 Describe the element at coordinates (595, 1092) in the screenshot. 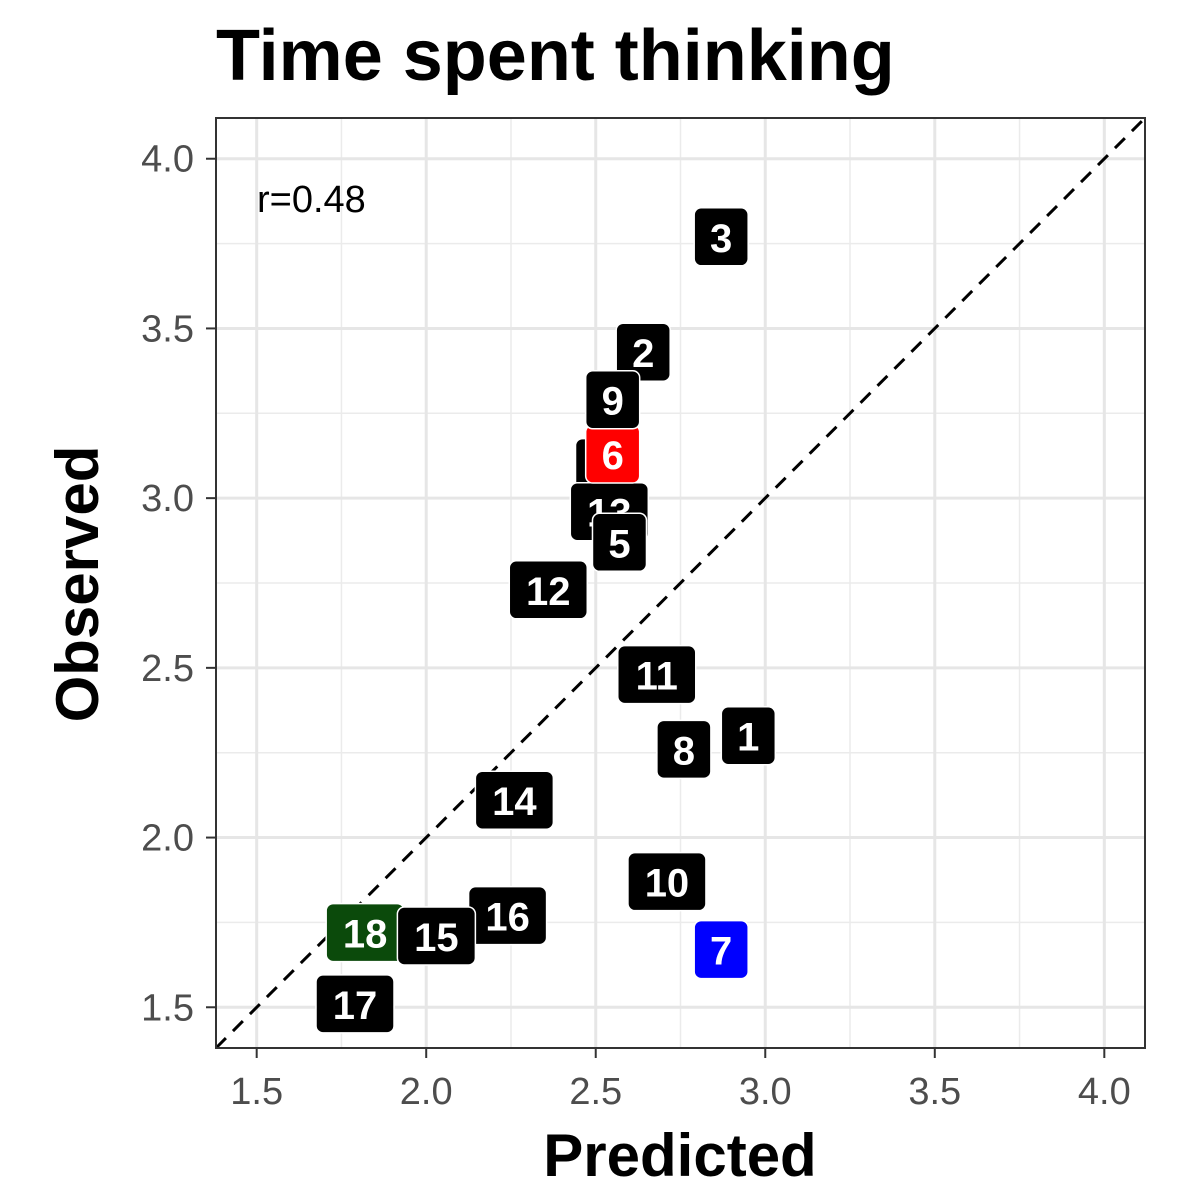

I see `x-tick-label: 2.5` at that location.